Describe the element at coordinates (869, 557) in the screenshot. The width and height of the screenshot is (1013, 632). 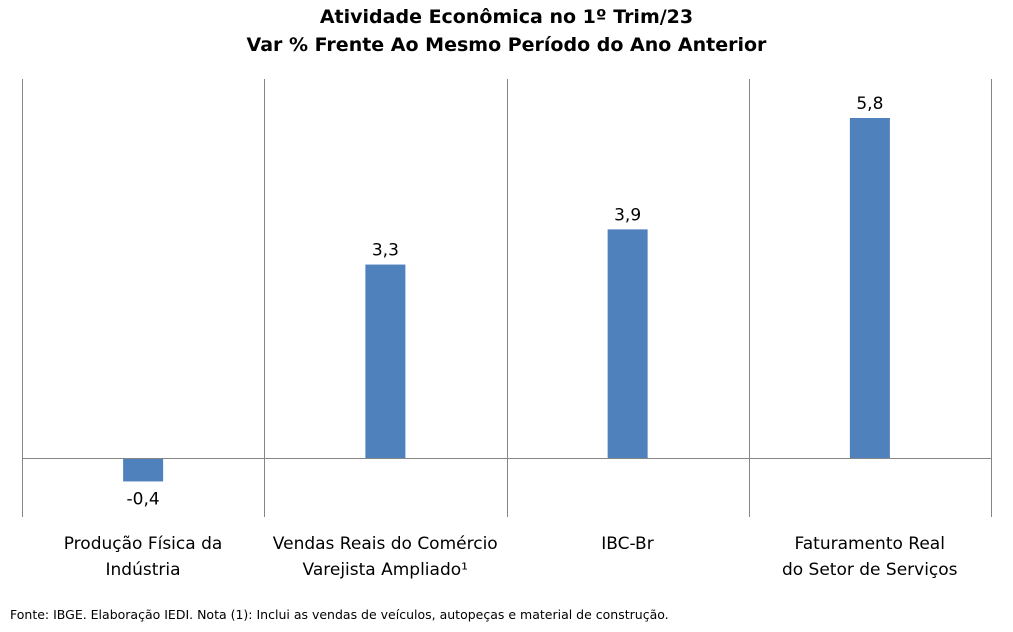
I see `category-label: Faturamento Real do Setor de Serviços` at that location.